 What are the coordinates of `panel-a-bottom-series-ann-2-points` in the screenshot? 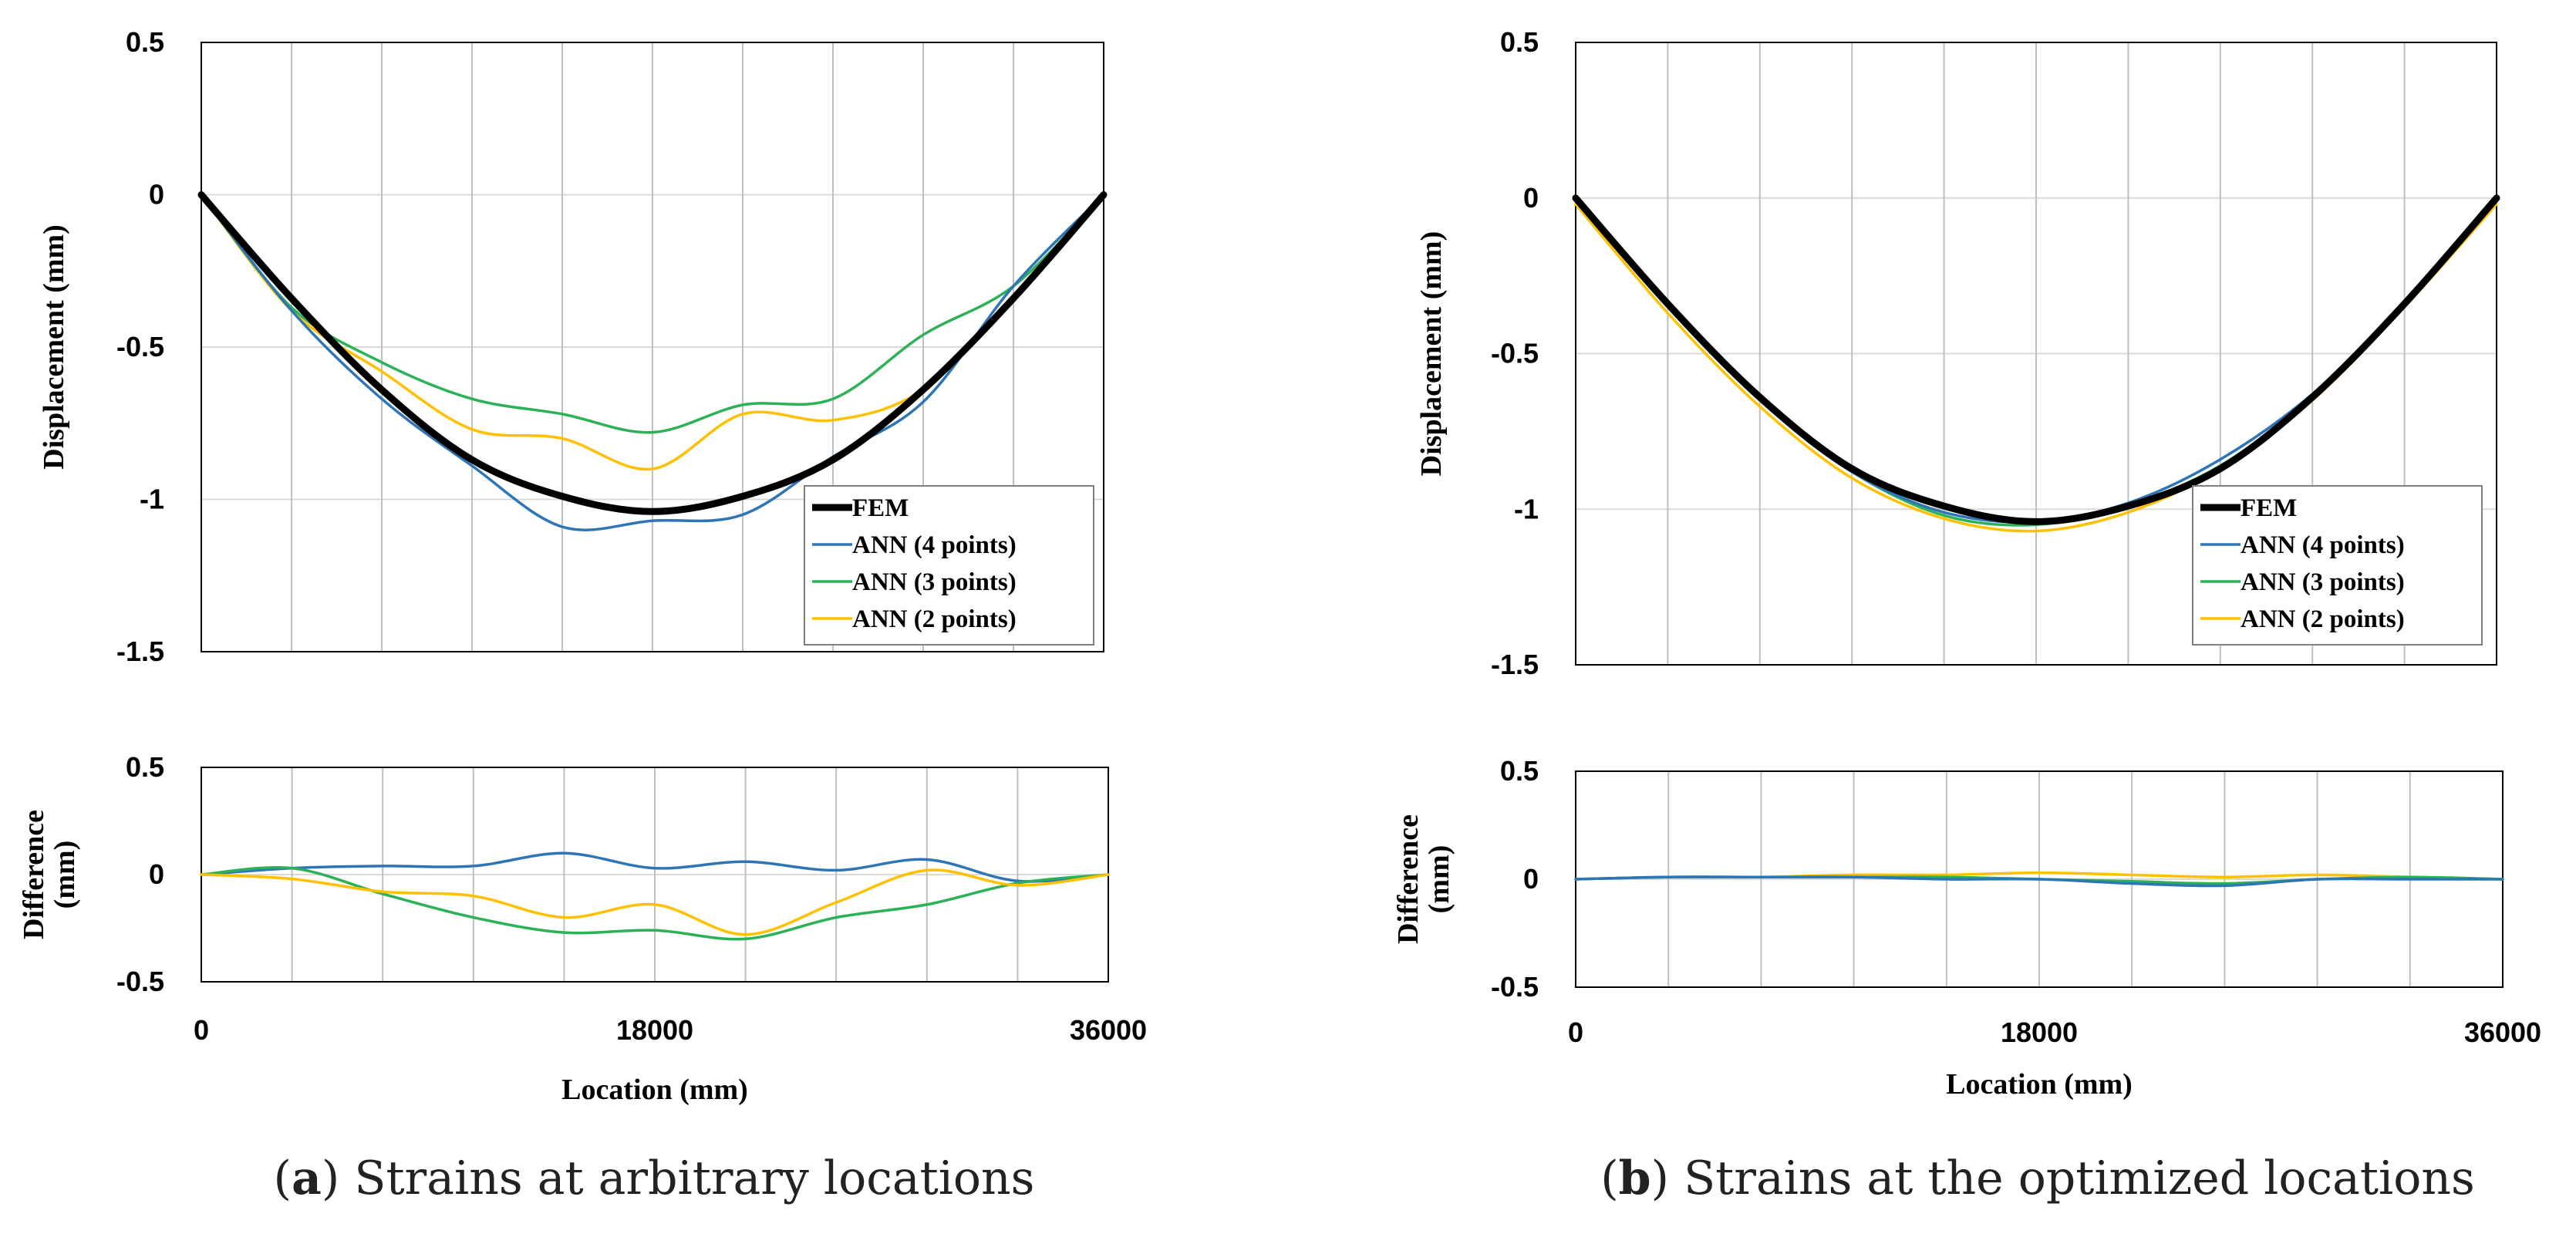 It's located at (655, 902).